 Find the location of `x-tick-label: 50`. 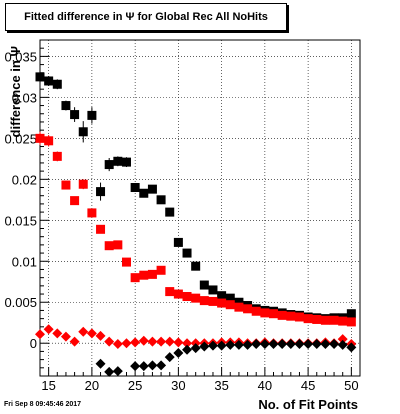

x-tick-label: 50 is located at coordinates (351, 385).